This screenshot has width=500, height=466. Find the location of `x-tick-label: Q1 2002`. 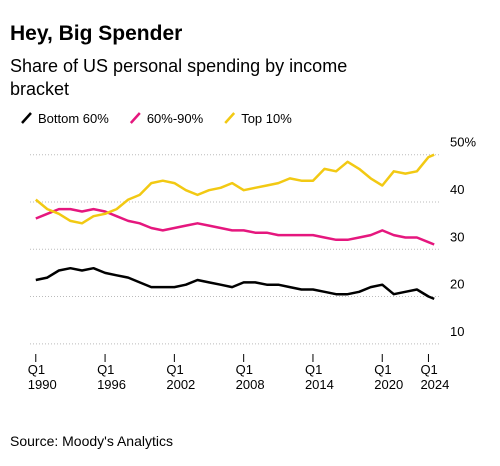

x-tick-label: Q1 2002 is located at coordinates (180, 377).